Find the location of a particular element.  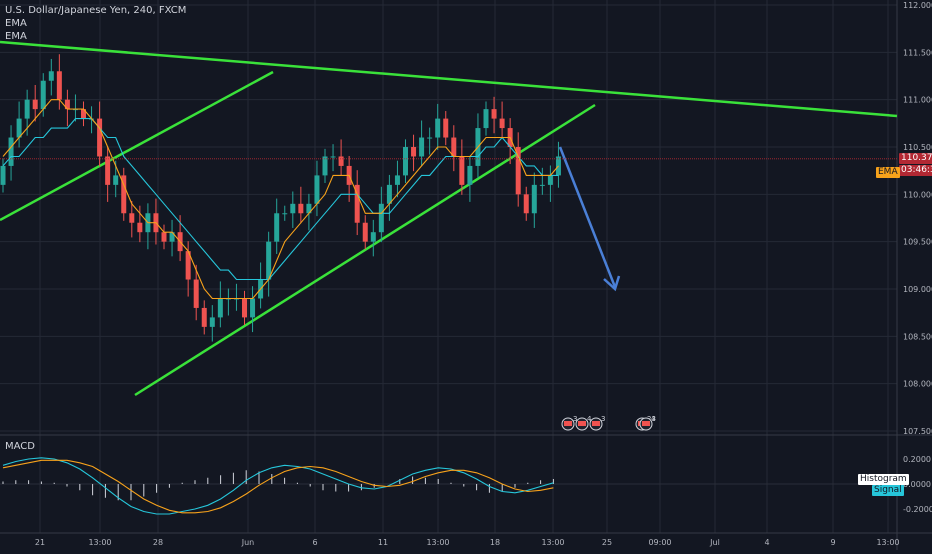

macd-tick-label: 0.0000 is located at coordinates (917, 484).